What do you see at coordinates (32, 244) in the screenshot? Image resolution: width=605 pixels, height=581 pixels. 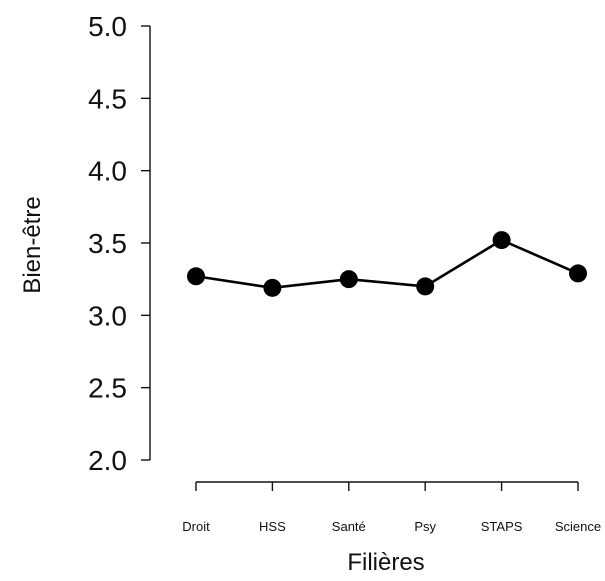 I see `y-axis-title: Bien-être` at bounding box center [32, 244].